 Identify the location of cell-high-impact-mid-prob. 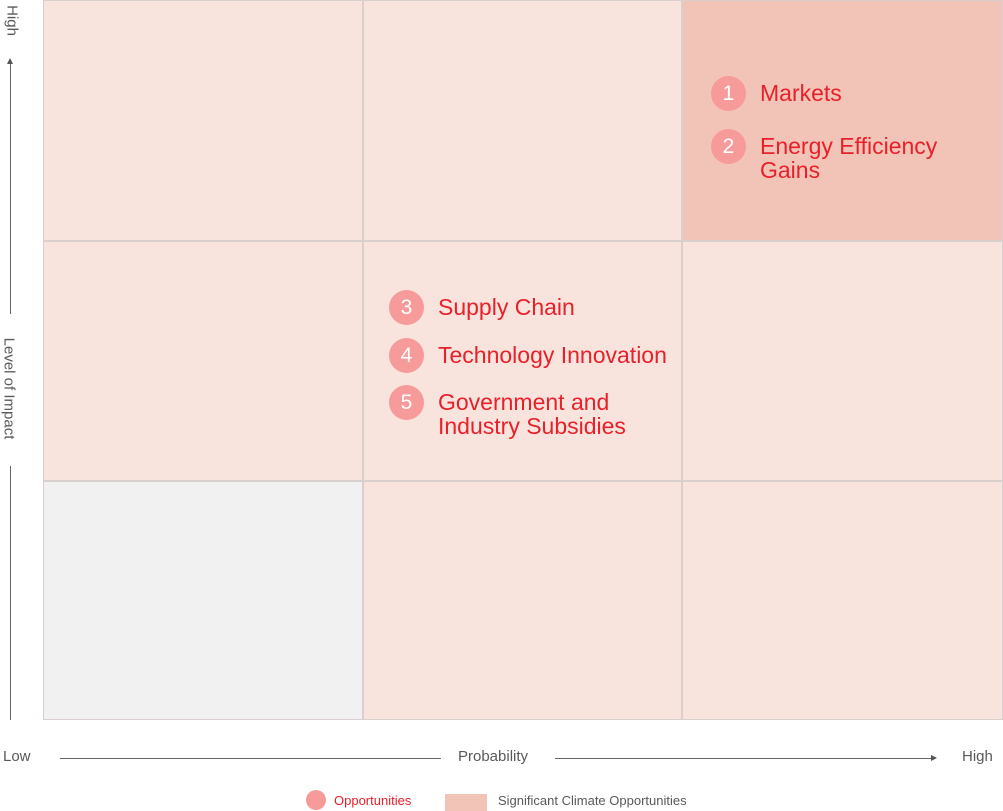
(522, 120).